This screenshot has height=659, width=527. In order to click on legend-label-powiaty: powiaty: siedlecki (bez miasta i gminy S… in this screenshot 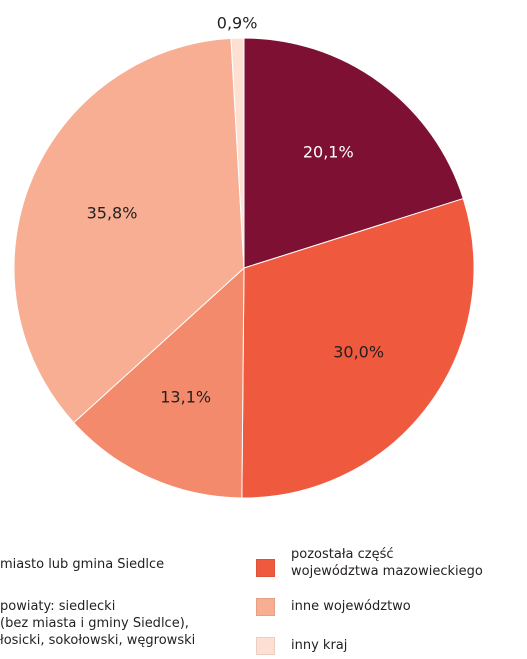, I will do `click(98, 623)`.